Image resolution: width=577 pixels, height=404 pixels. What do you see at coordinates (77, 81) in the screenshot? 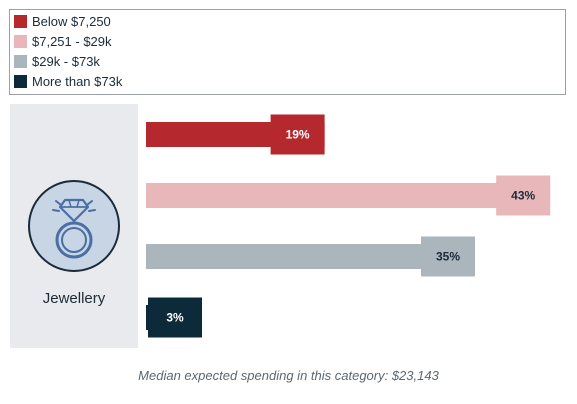
I see `legend-label: More than $73k` at bounding box center [77, 81].